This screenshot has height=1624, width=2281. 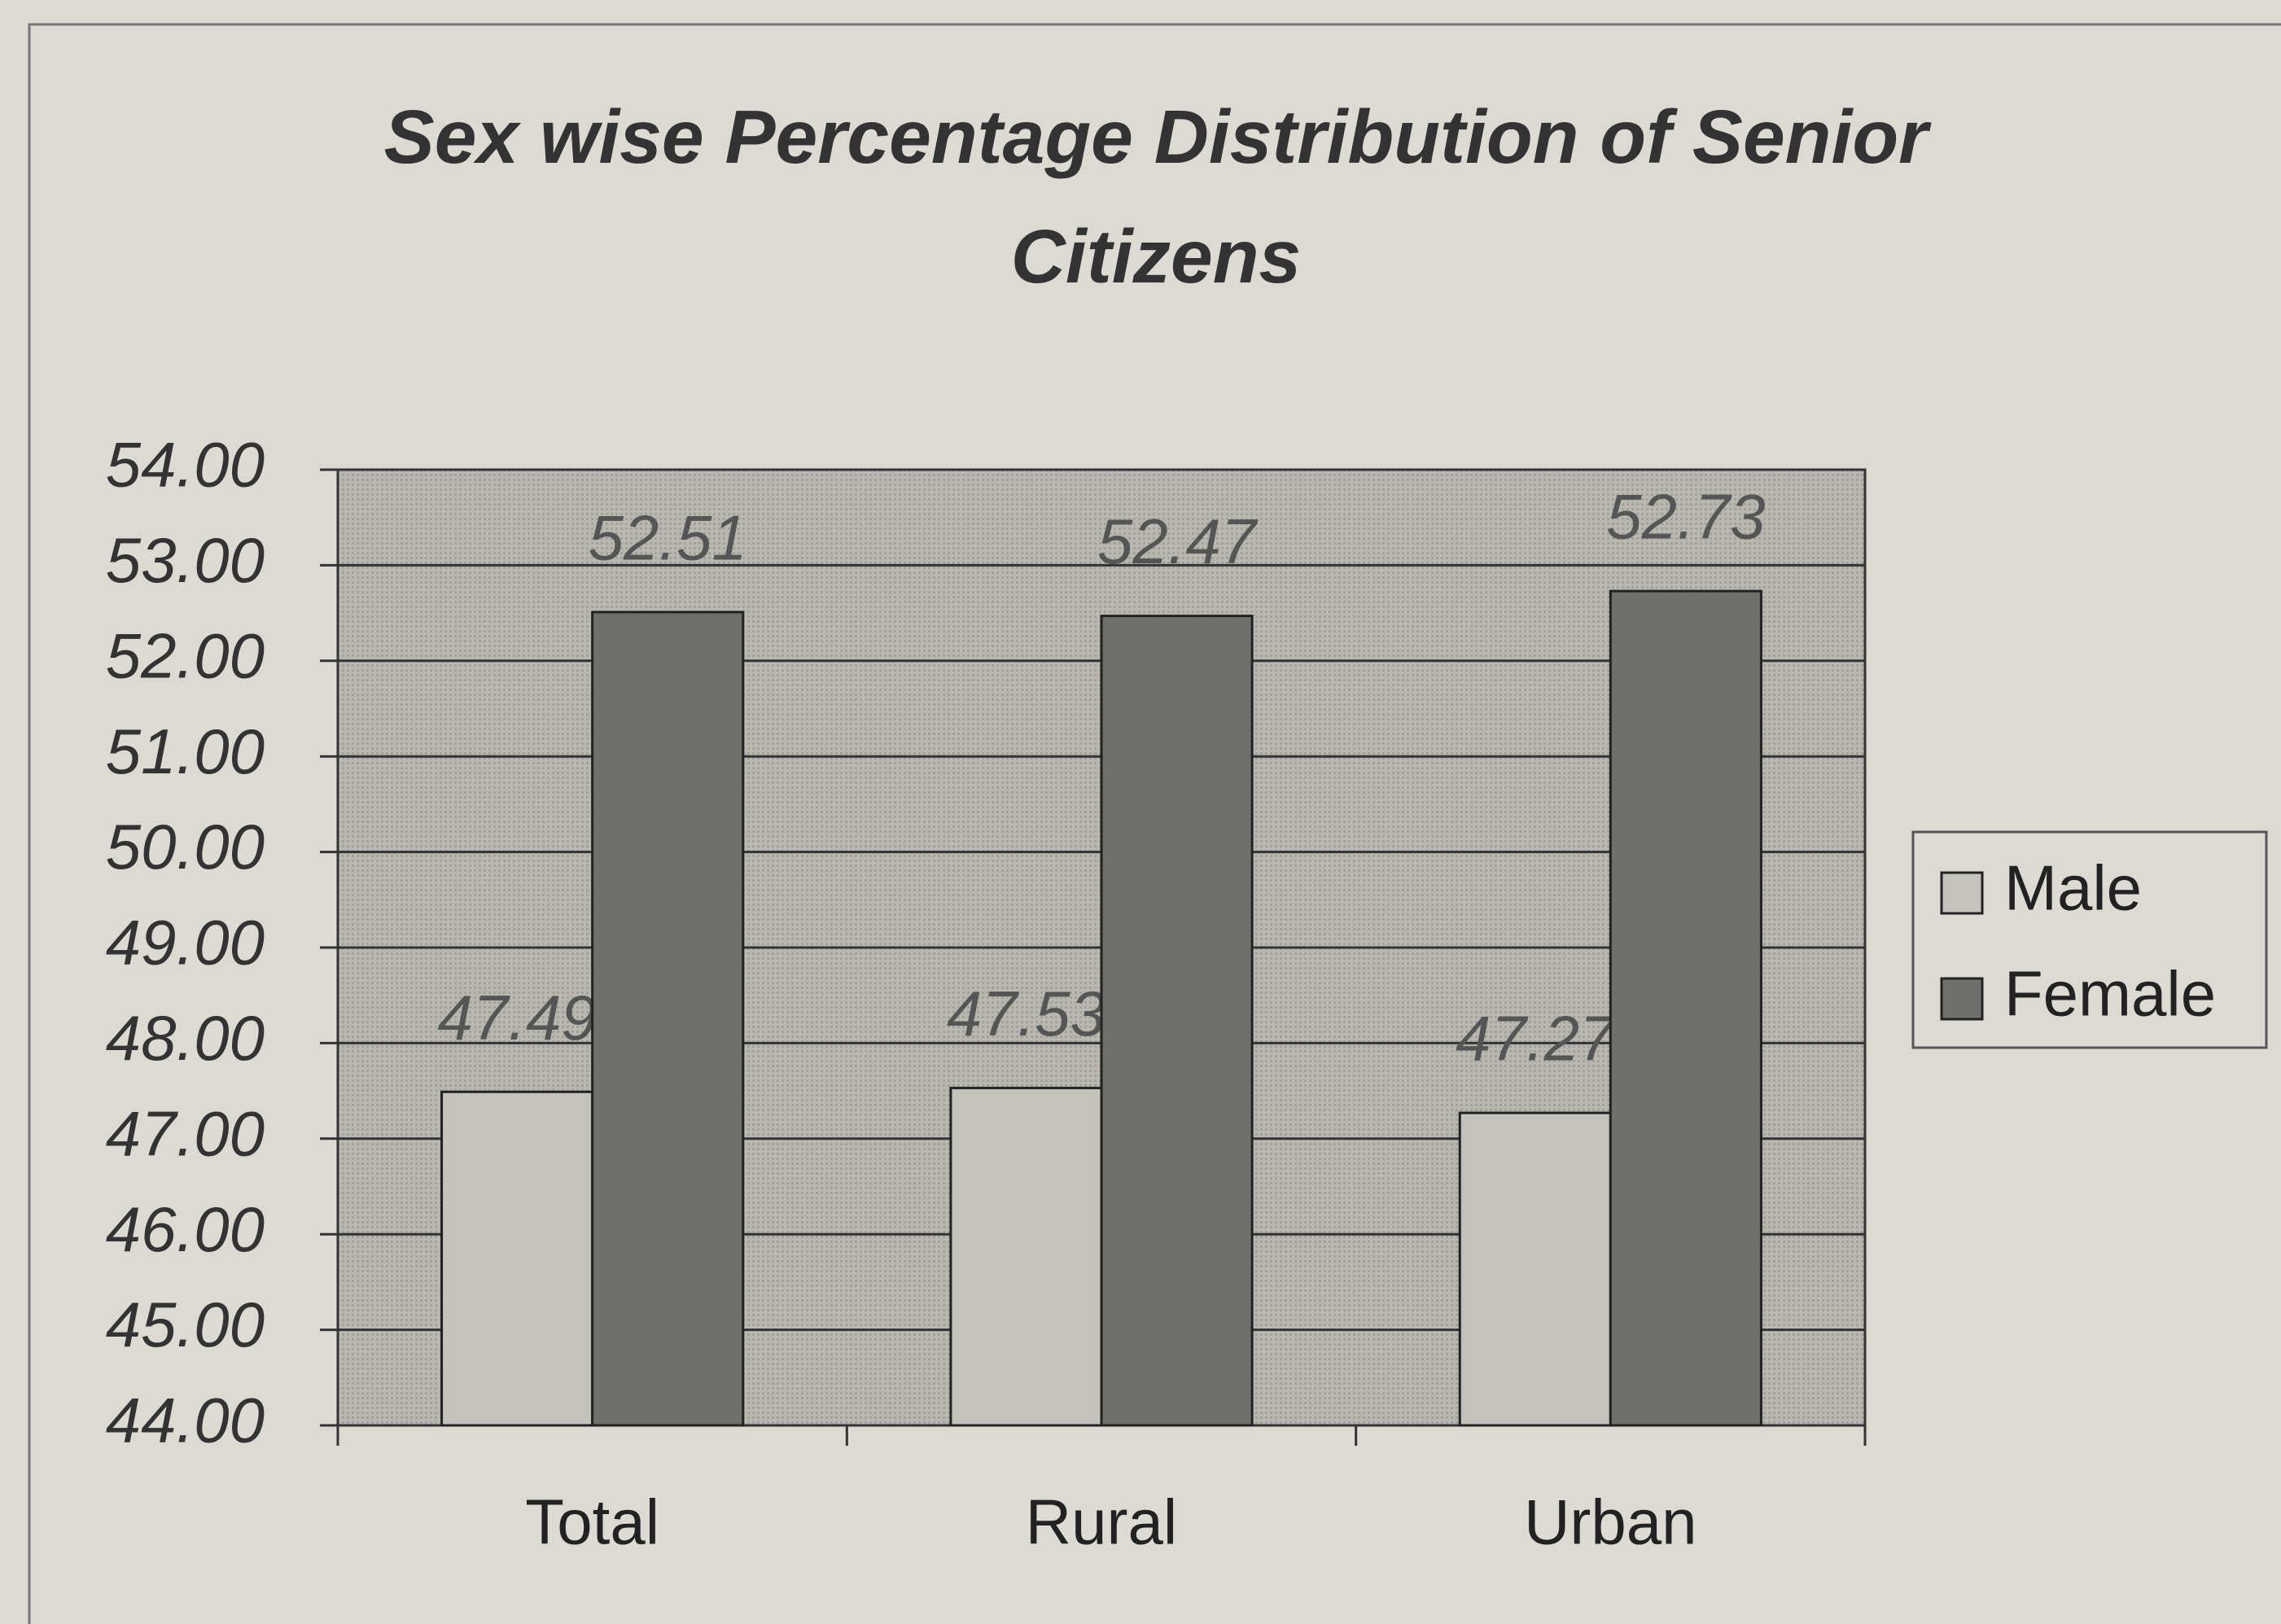 What do you see at coordinates (2073, 888) in the screenshot?
I see `legend-label: Male` at bounding box center [2073, 888].